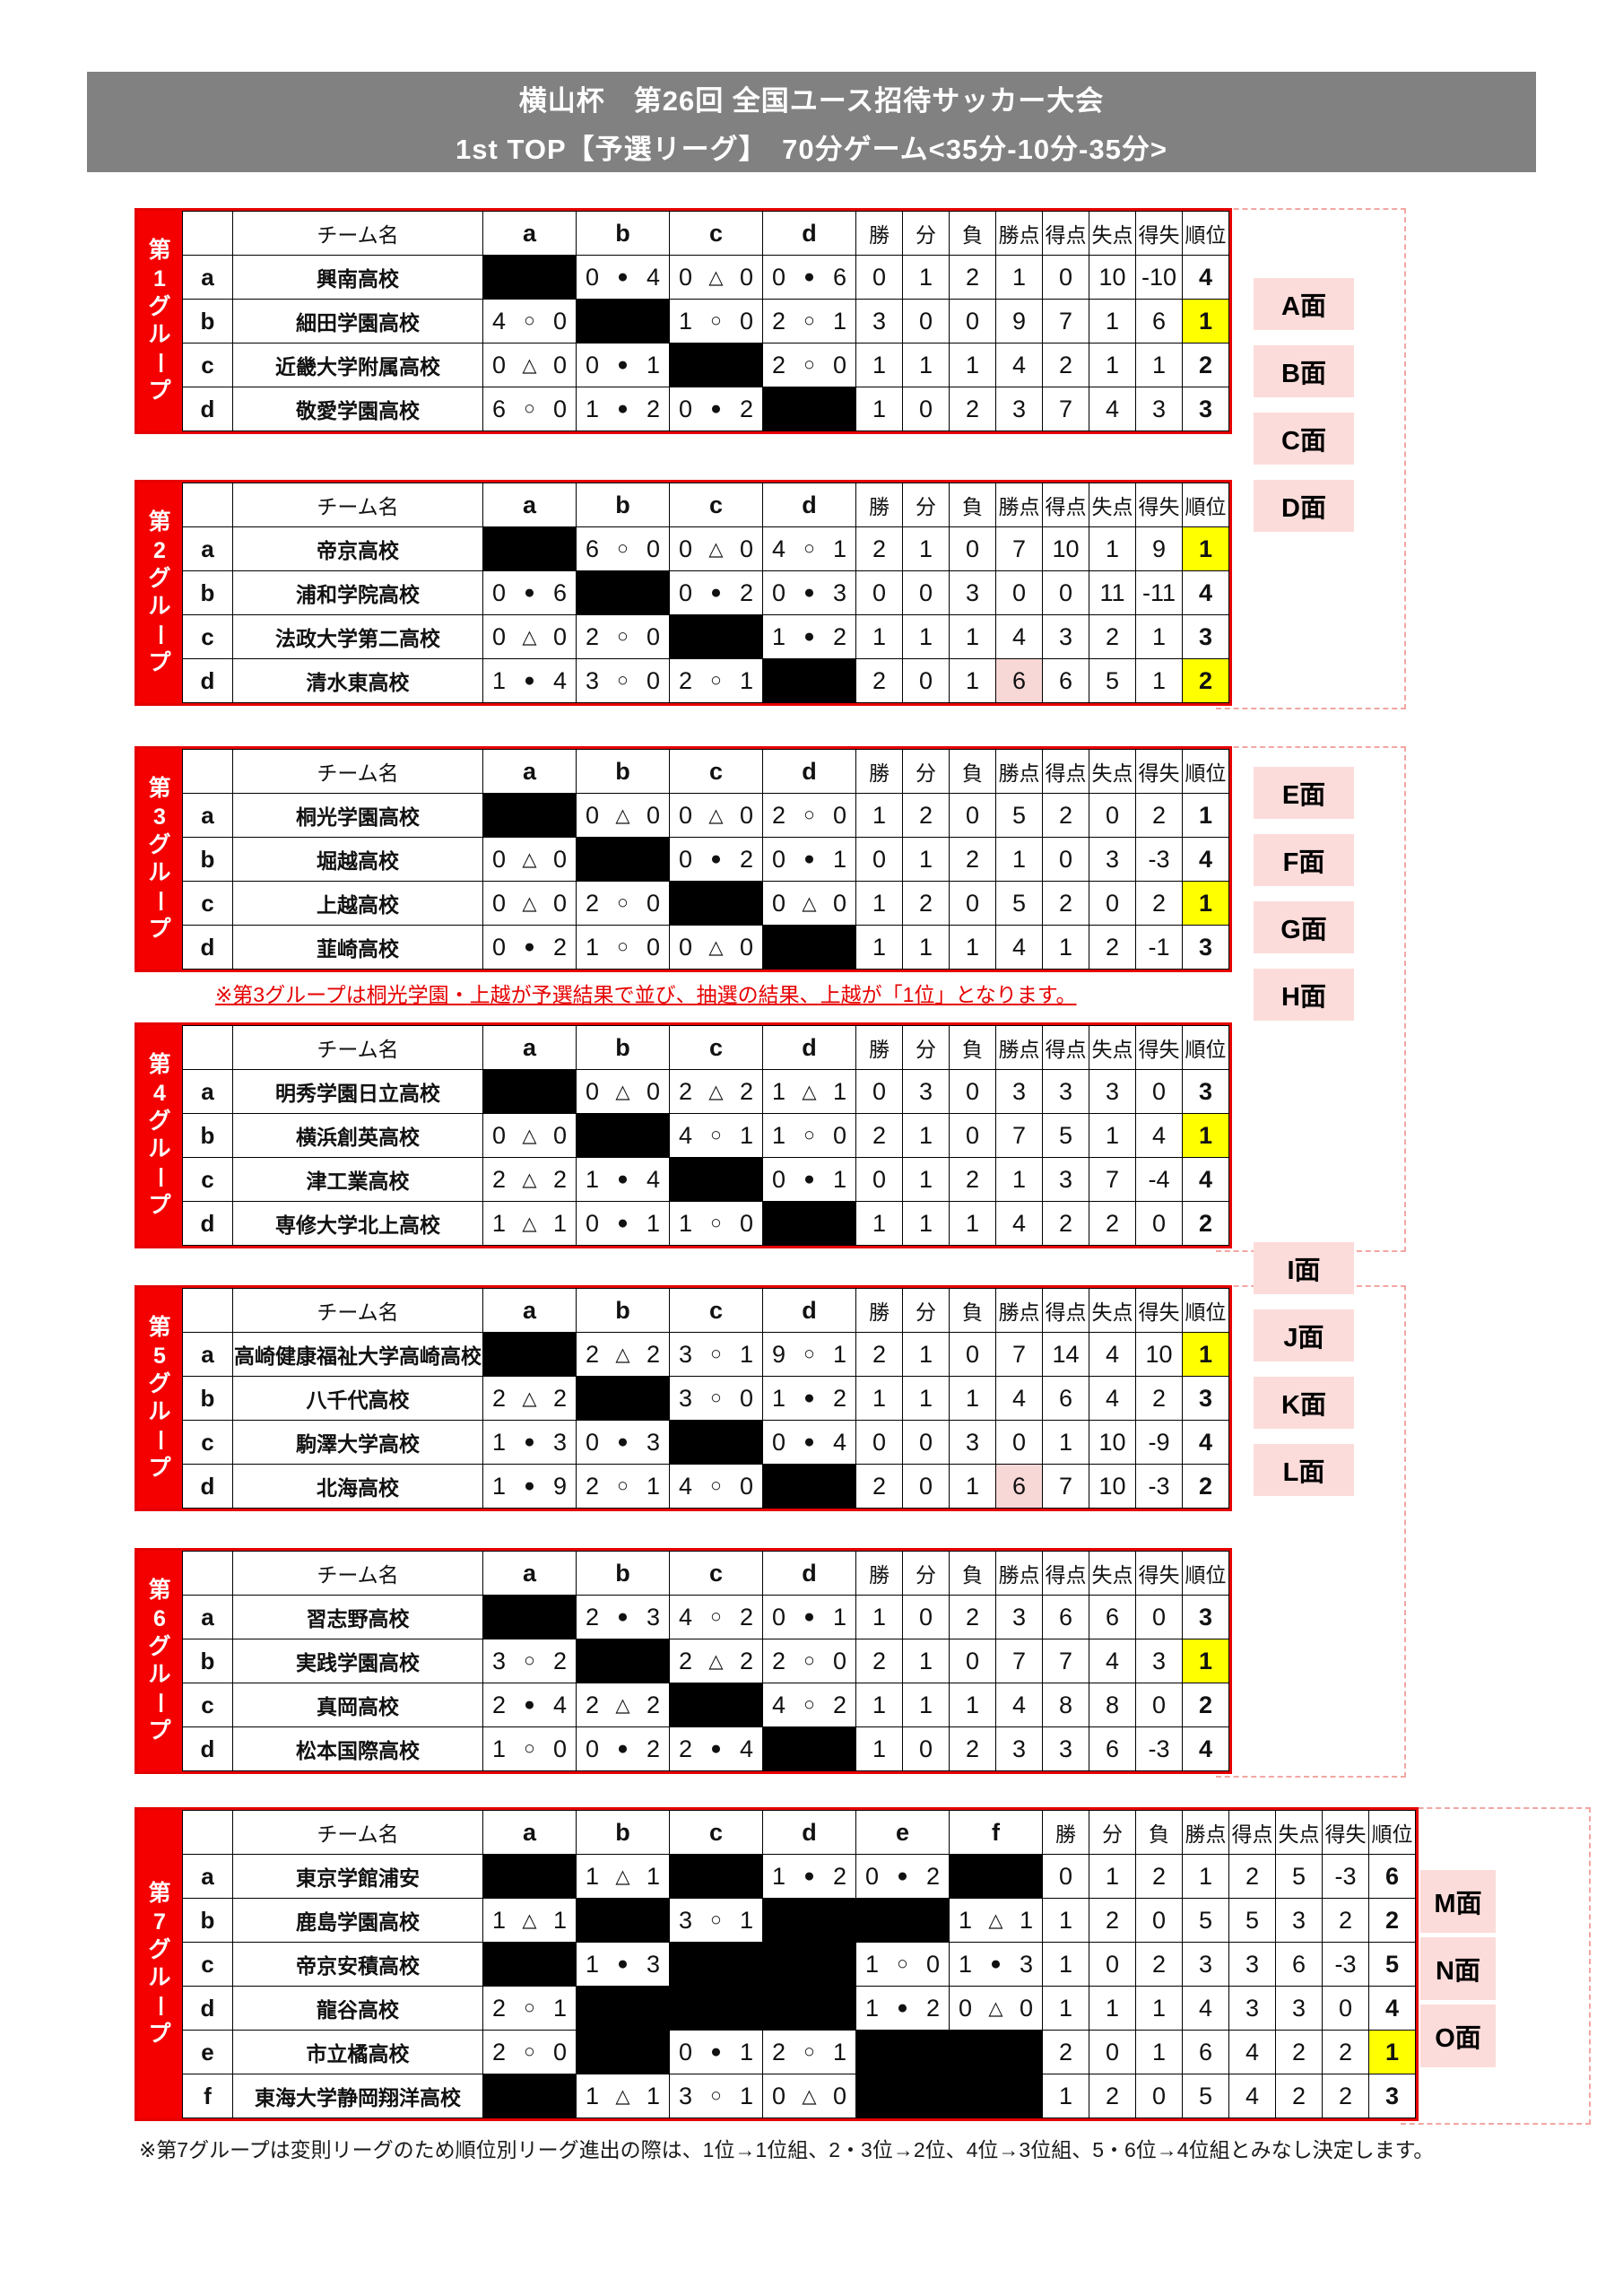 The image size is (1623, 2296). I want to click on stat-col-header-draws: 分, so click(926, 233).